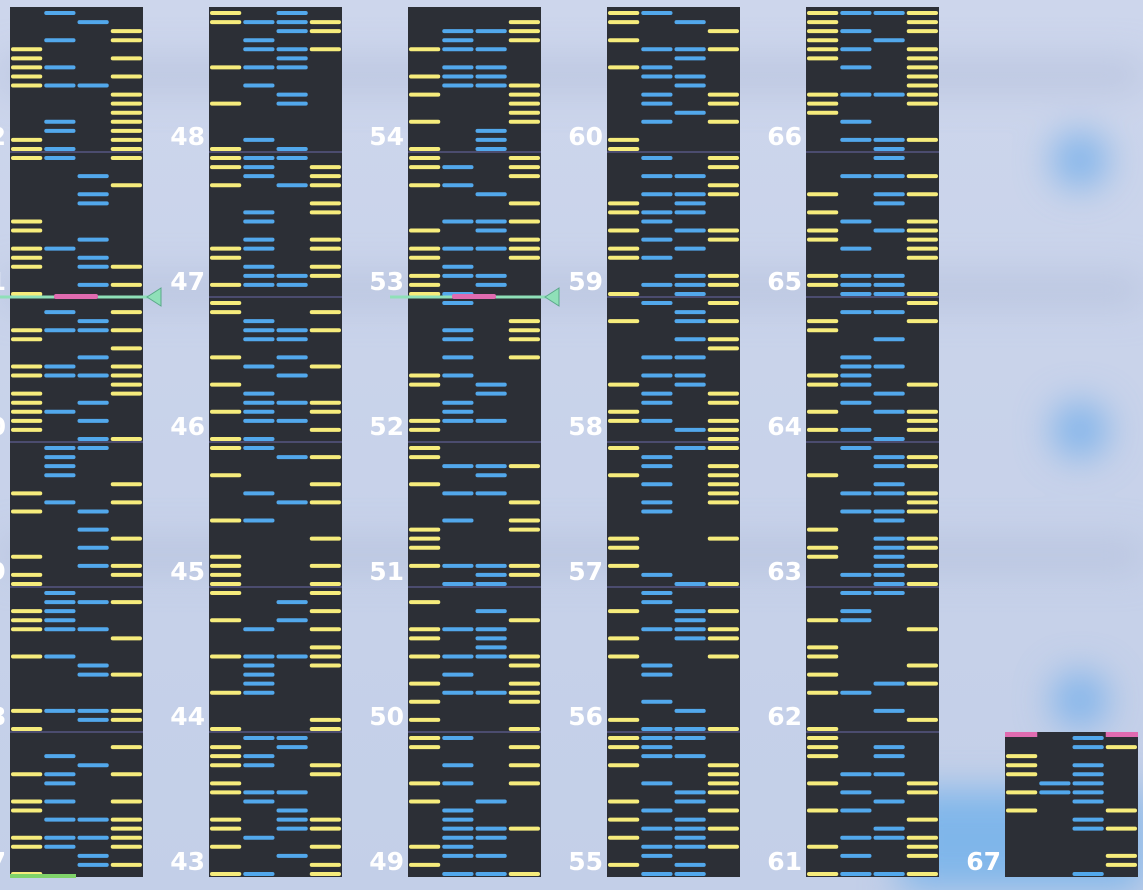 This screenshot has width=1143, height=890. I want to click on playhead-center, so click(76, 296).